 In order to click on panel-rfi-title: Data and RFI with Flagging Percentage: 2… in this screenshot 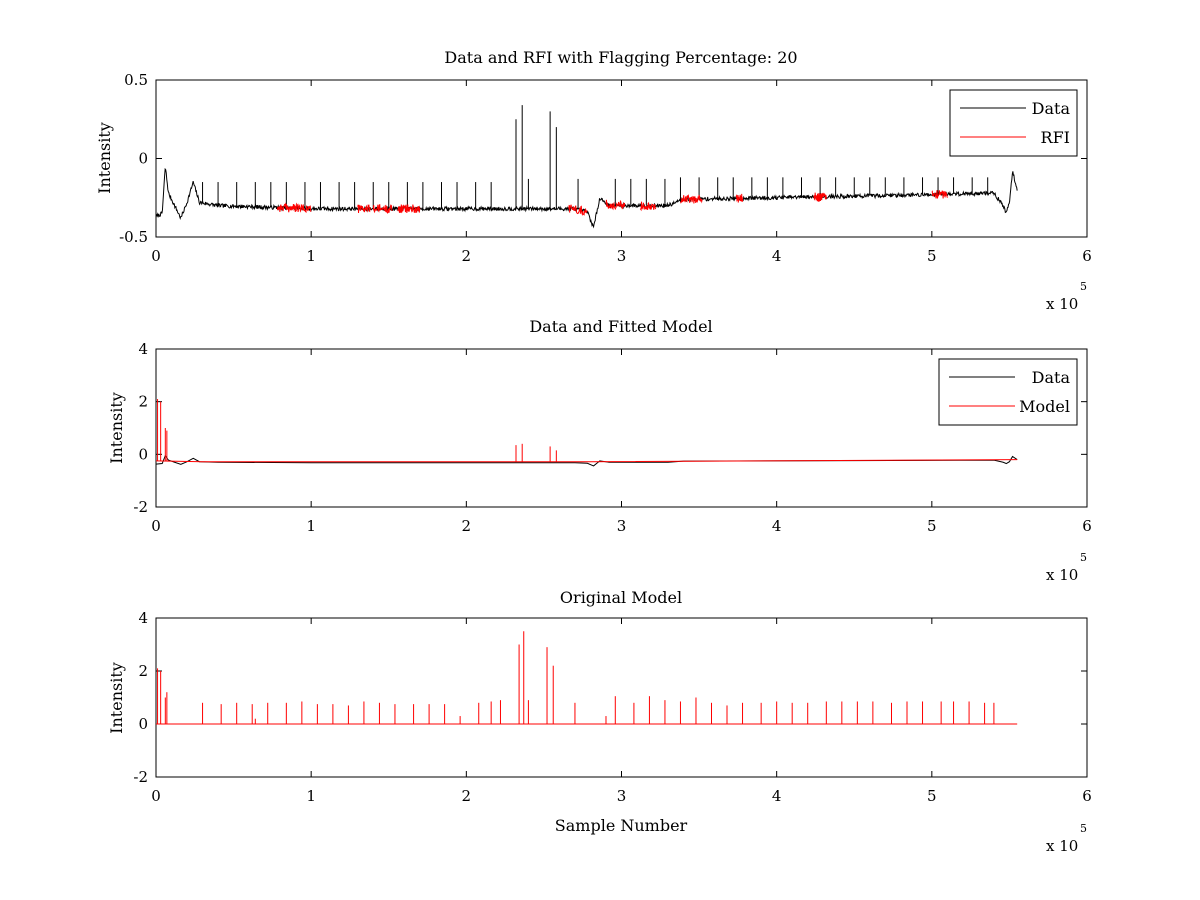, I will do `click(620, 57)`.